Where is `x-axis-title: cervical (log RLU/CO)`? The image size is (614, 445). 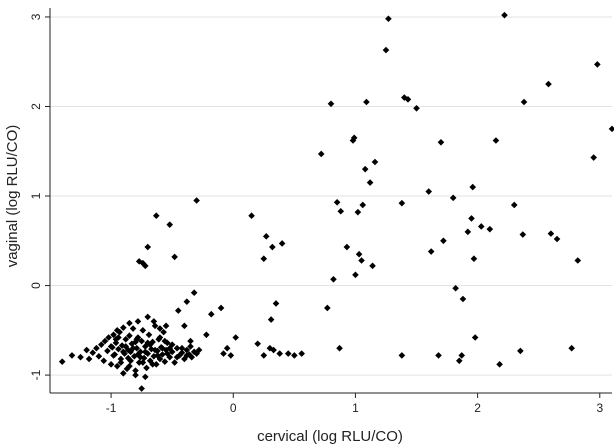 x-axis-title: cervical (log RLU/CO) is located at coordinates (330, 436).